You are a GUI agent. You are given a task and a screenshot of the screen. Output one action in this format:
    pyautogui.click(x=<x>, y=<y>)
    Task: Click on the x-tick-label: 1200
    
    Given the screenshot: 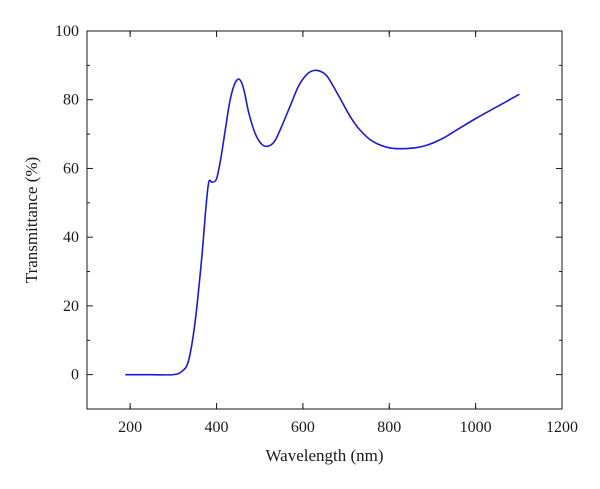 What is the action you would take?
    pyautogui.click(x=562, y=427)
    